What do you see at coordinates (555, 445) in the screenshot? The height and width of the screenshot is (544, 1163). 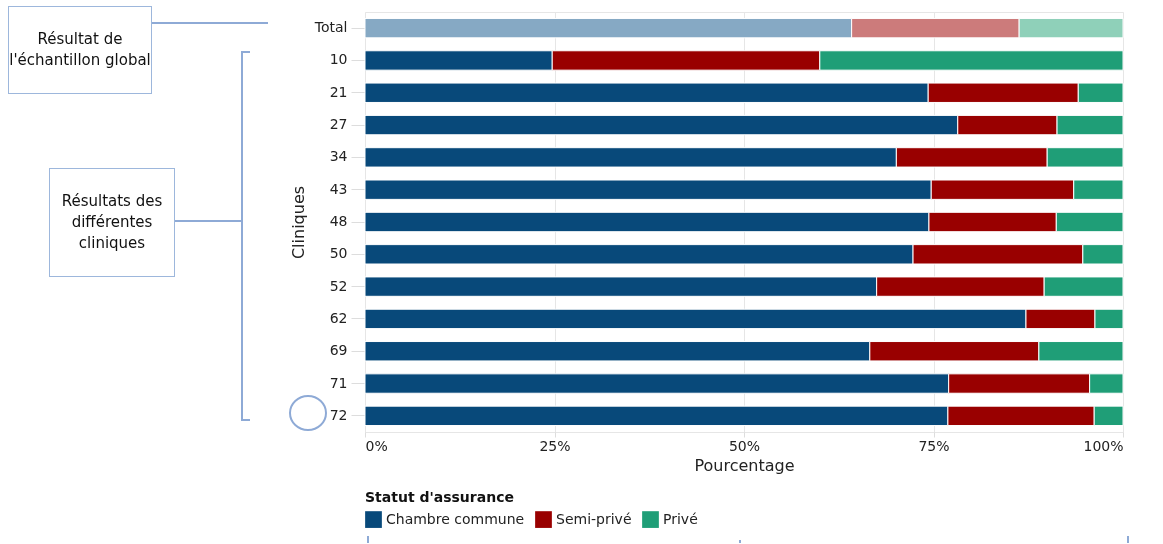 I see `x-tick-label: 25%` at bounding box center [555, 445].